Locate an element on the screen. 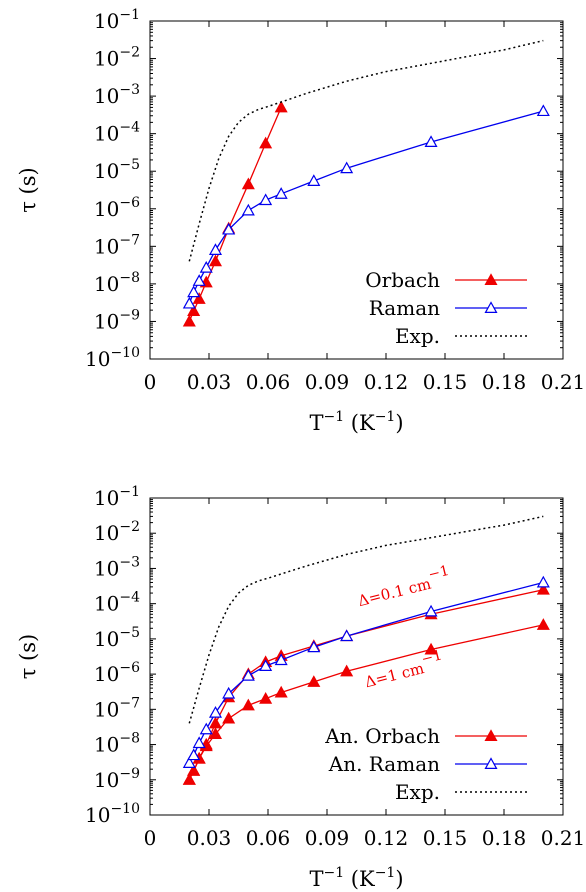 The width and height of the screenshot is (586, 892). series-orbach is located at coordinates (235, 213).